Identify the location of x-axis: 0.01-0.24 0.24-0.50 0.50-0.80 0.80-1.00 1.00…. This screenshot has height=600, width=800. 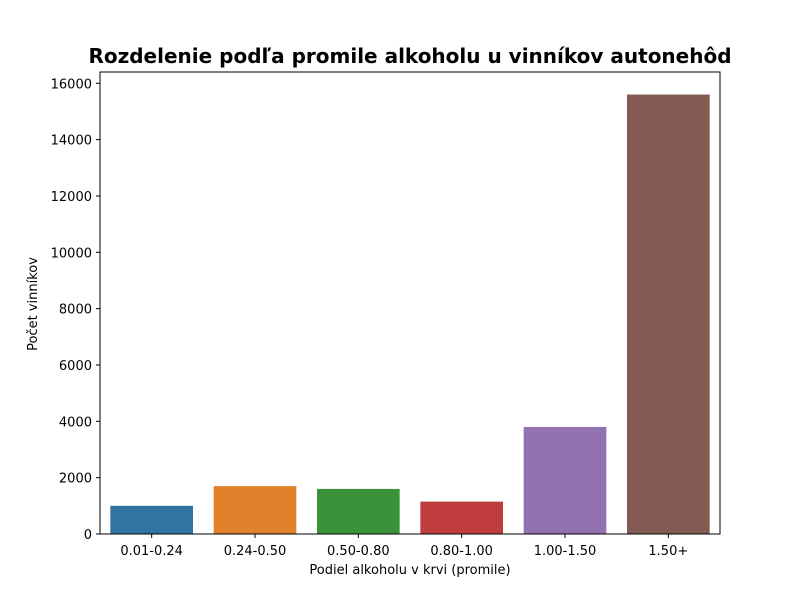
(404, 546).